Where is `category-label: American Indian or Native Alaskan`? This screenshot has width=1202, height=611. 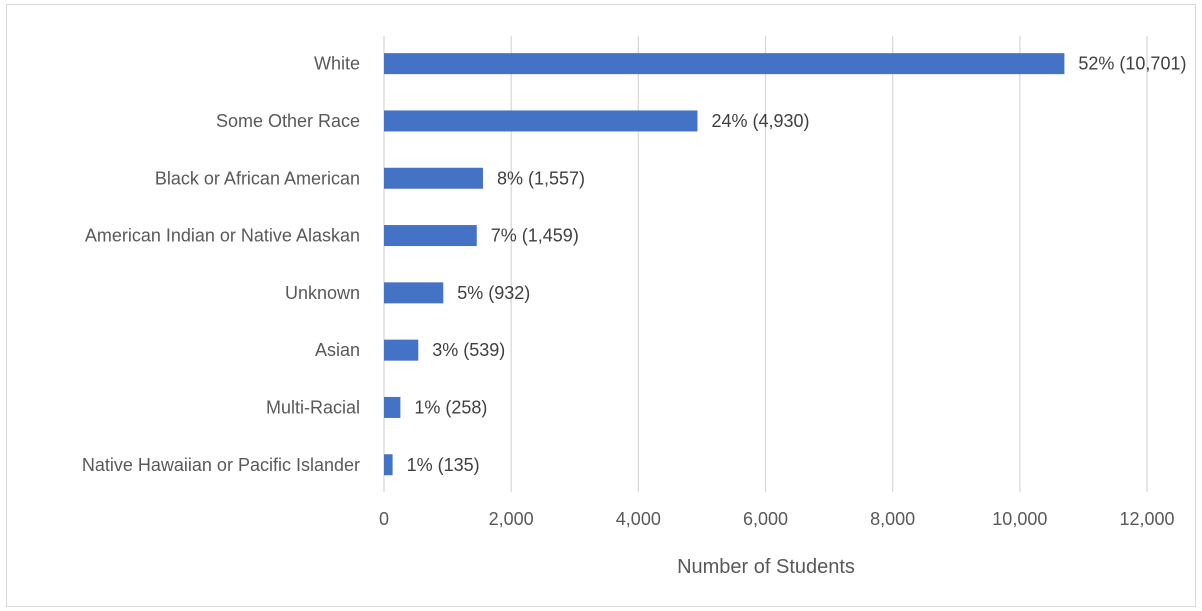
category-label: American Indian or Native Alaskan is located at coordinates (222, 236).